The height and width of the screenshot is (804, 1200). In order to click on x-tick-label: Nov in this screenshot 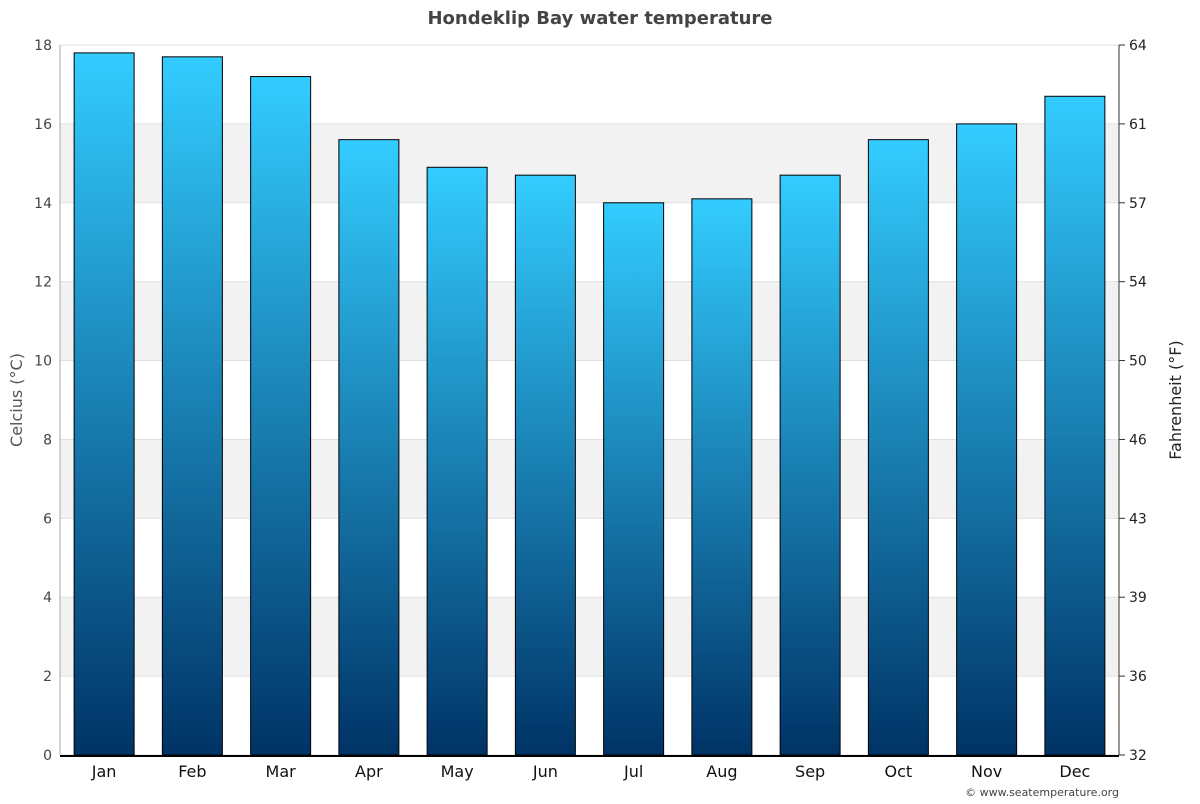, I will do `click(986, 771)`.